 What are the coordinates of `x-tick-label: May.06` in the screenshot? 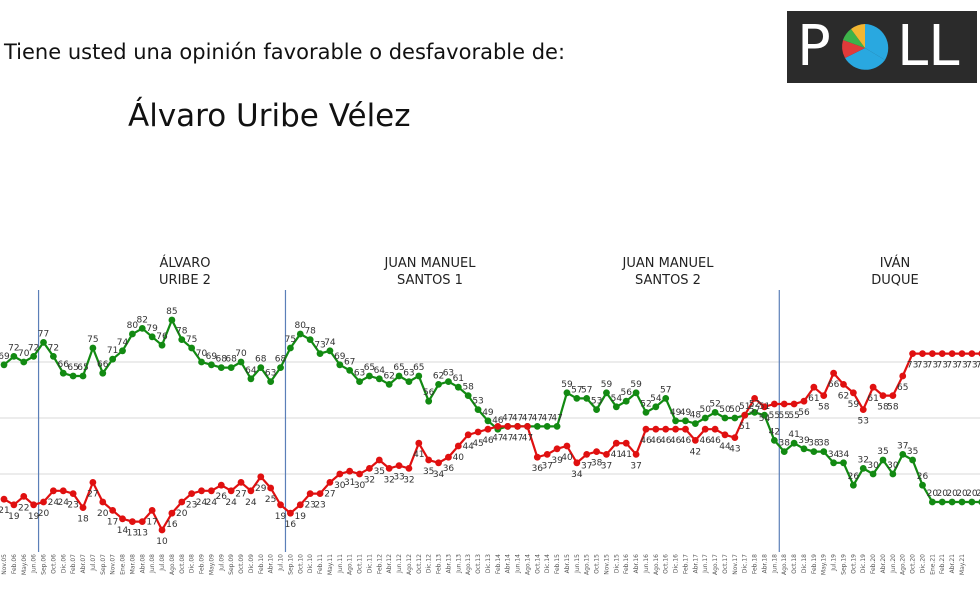 It's located at (24, 564).